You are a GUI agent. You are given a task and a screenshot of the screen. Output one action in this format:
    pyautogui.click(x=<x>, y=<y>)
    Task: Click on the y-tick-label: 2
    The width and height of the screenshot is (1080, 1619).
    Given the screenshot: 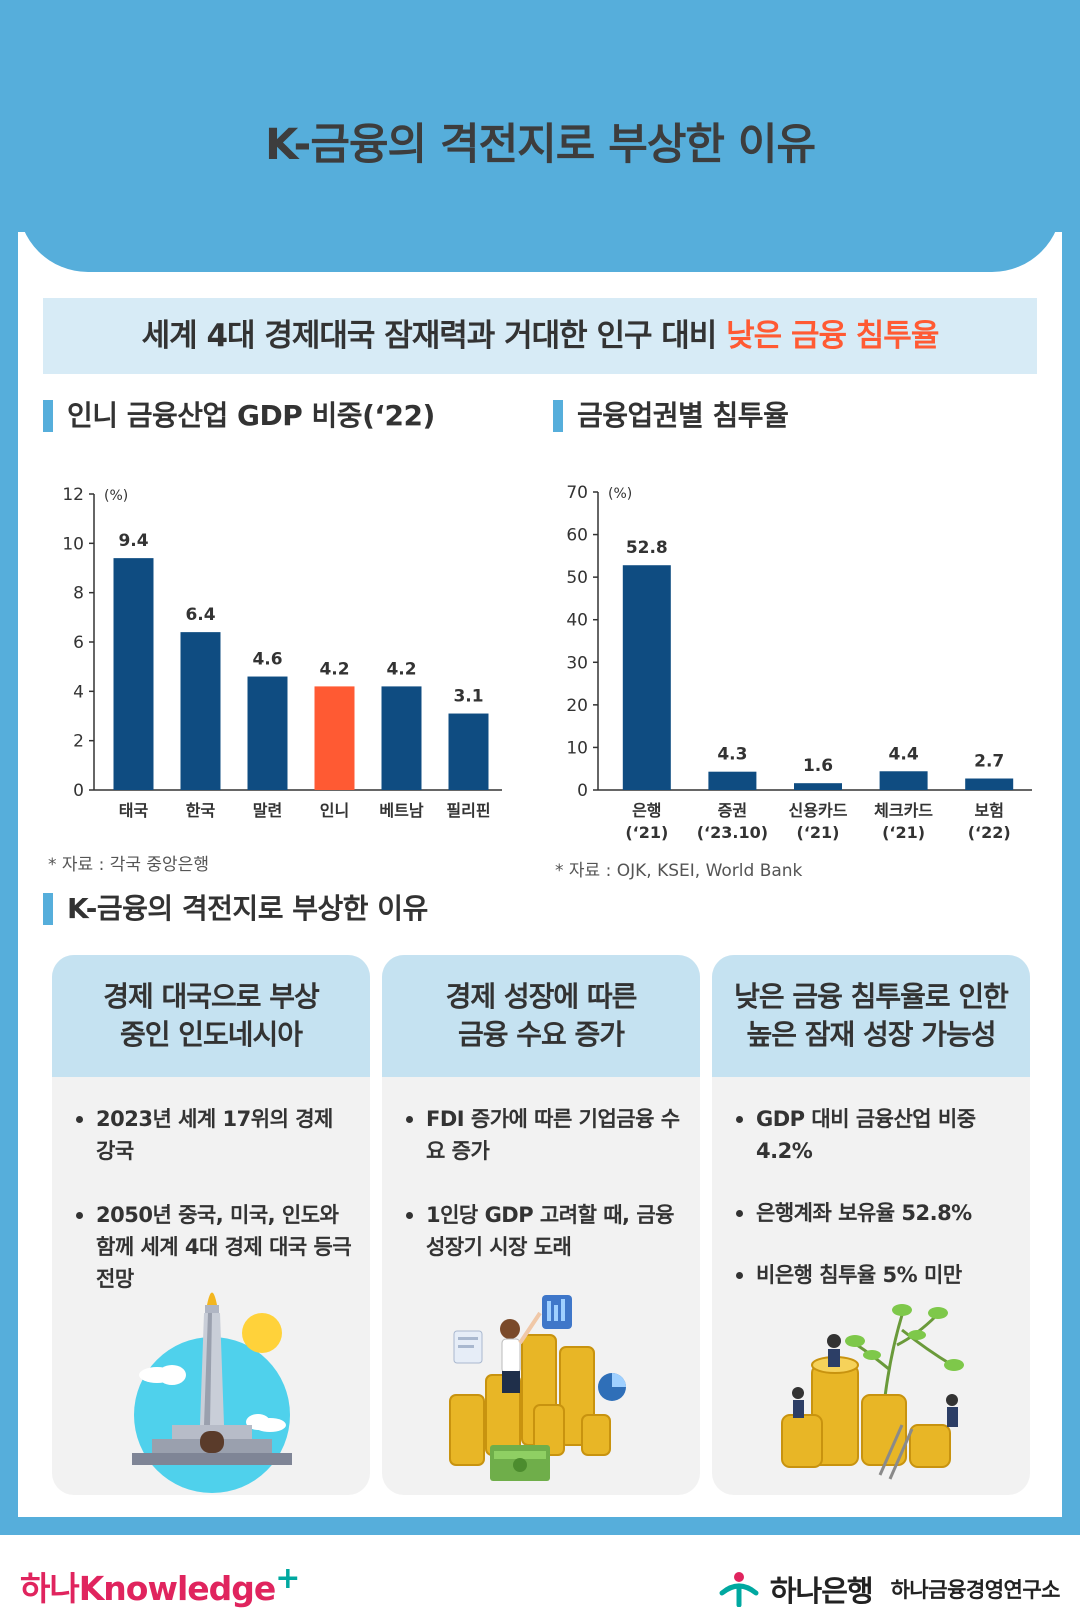 What is the action you would take?
    pyautogui.click(x=78, y=742)
    